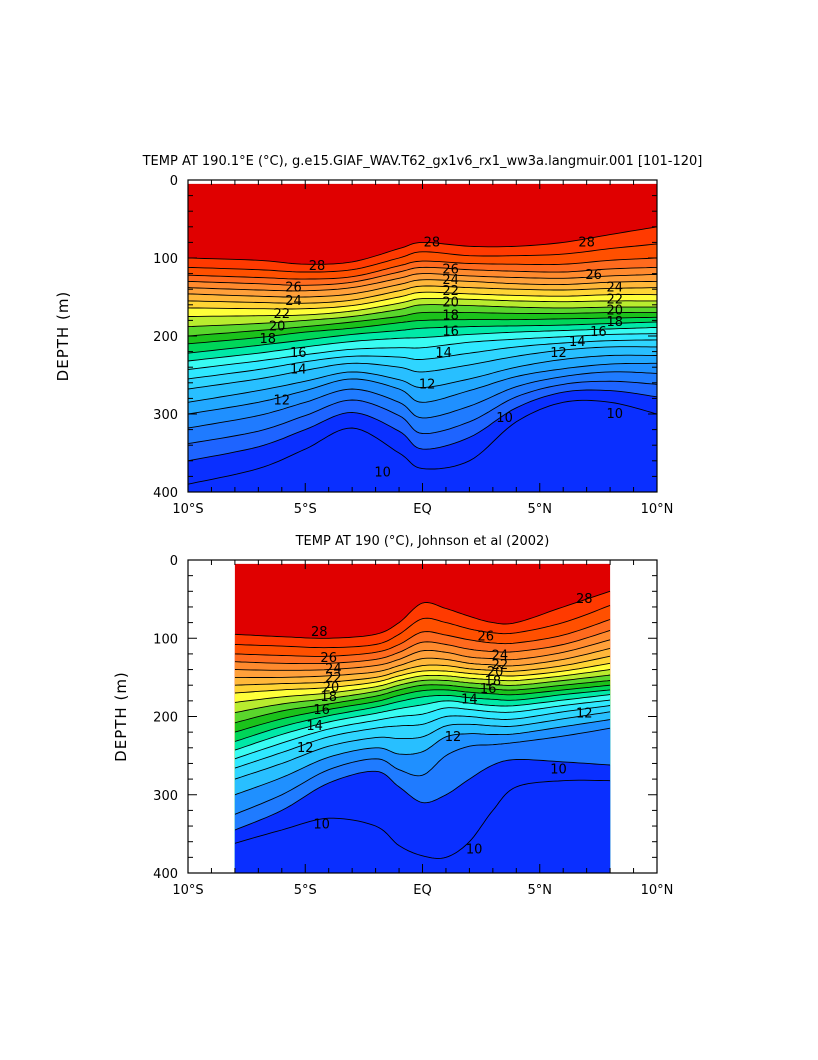  I want to click on isotherm-10.7, so click(422, 771).